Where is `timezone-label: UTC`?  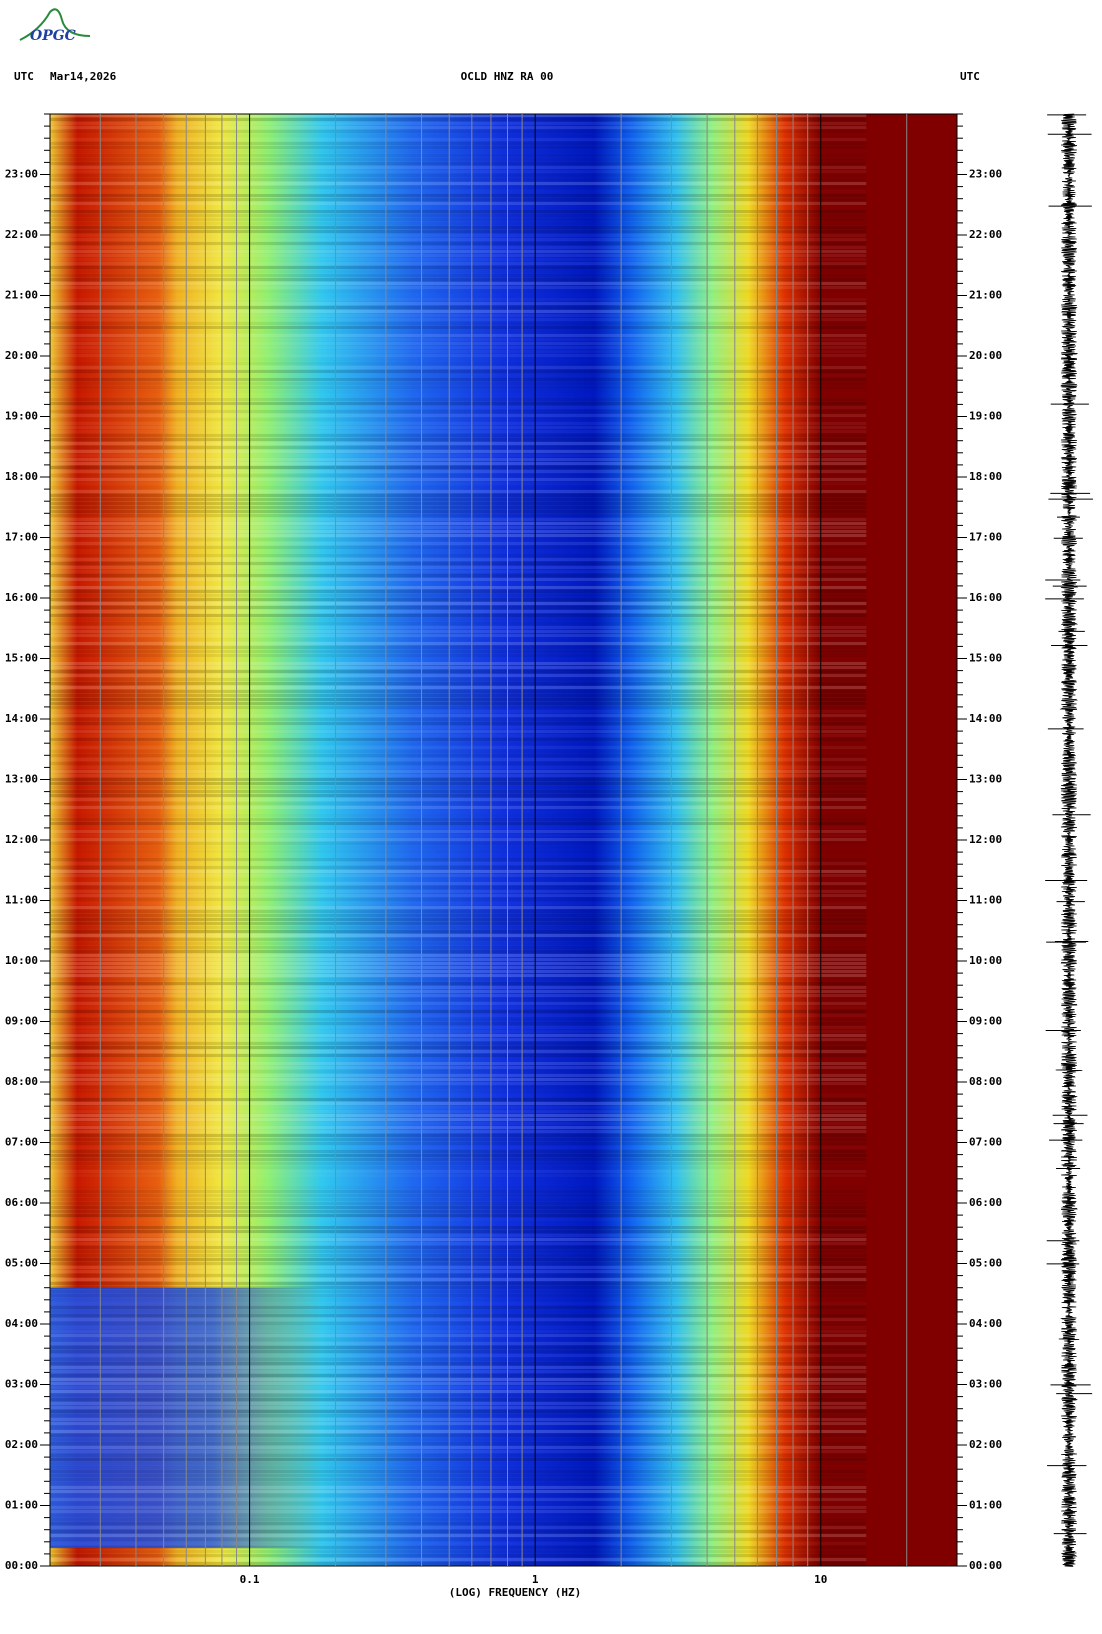
timezone-label: UTC is located at coordinates (970, 76).